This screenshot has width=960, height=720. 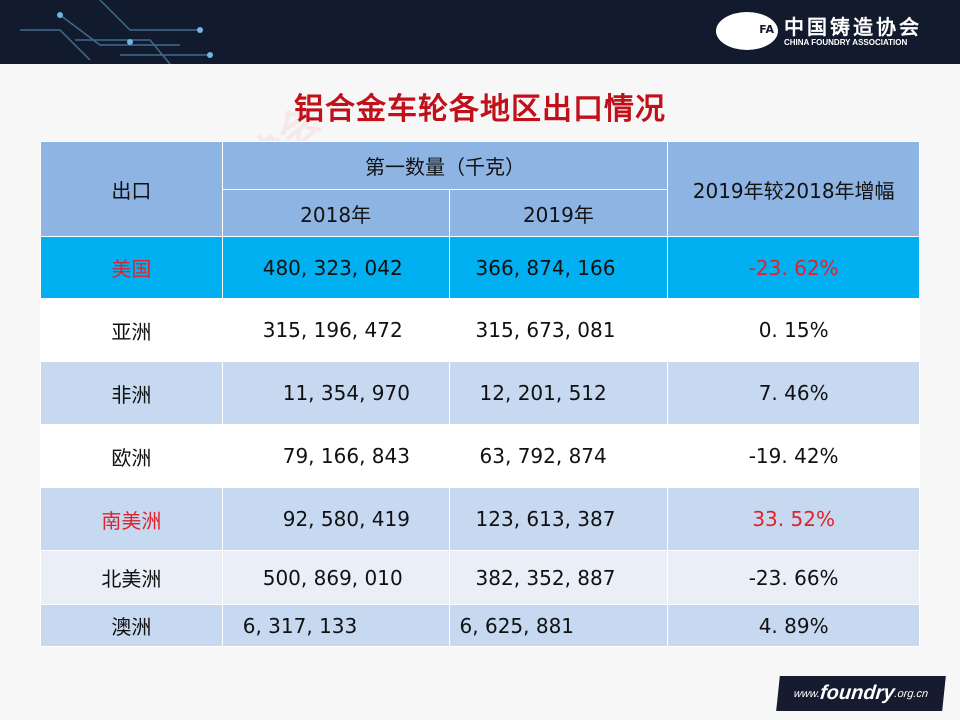 What do you see at coordinates (558, 393) in the screenshot?
I see `value-2019-cell: 12, 201, 512` at bounding box center [558, 393].